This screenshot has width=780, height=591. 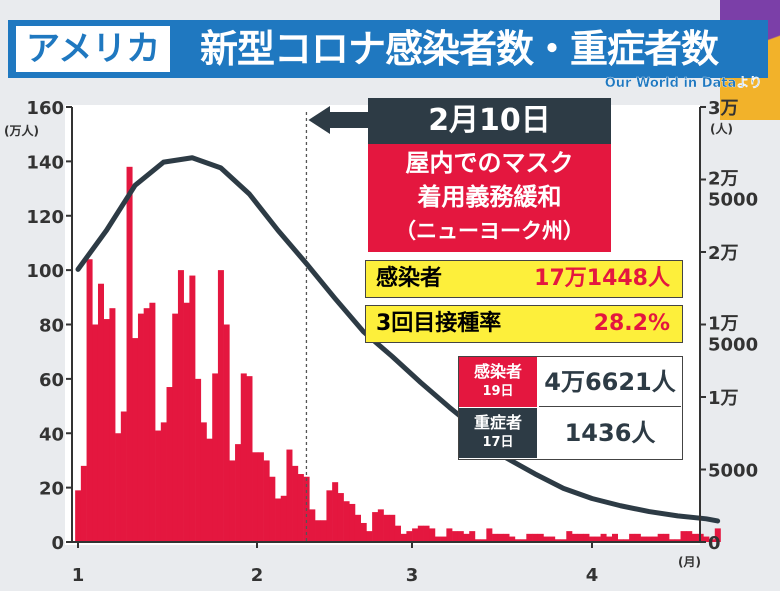 I want to click on arrow-head-icon, so click(x=319, y=120).